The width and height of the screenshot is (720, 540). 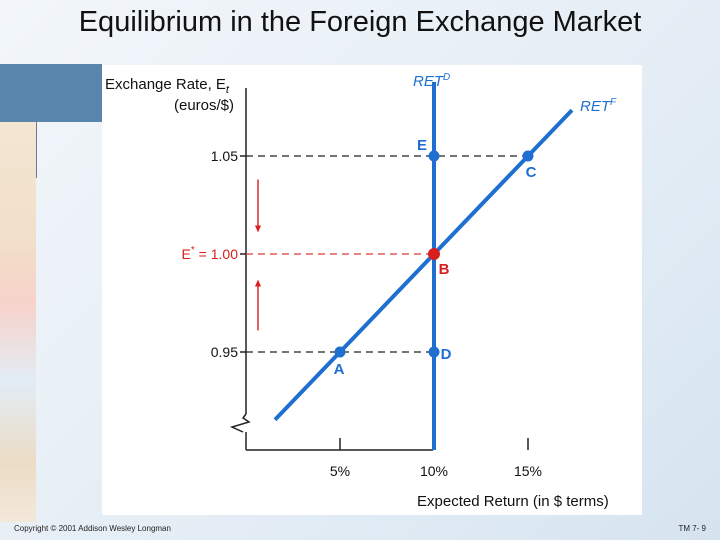 What do you see at coordinates (224, 156) in the screenshot?
I see `y-tick-label: 1.05` at bounding box center [224, 156].